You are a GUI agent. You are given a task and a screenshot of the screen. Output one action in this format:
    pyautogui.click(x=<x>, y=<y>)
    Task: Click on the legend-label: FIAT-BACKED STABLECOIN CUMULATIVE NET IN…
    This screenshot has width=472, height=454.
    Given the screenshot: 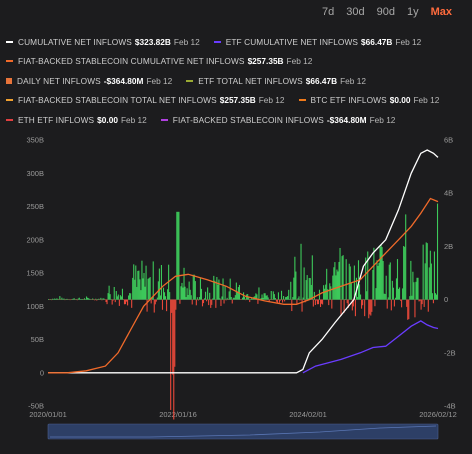 What is the action you would take?
    pyautogui.click(x=131, y=61)
    